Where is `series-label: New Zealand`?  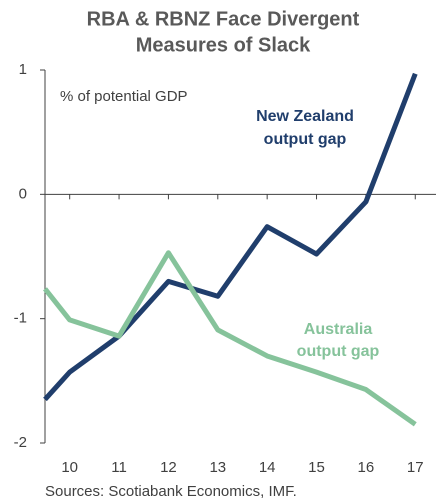
series-label: New Zealand is located at coordinates (305, 116).